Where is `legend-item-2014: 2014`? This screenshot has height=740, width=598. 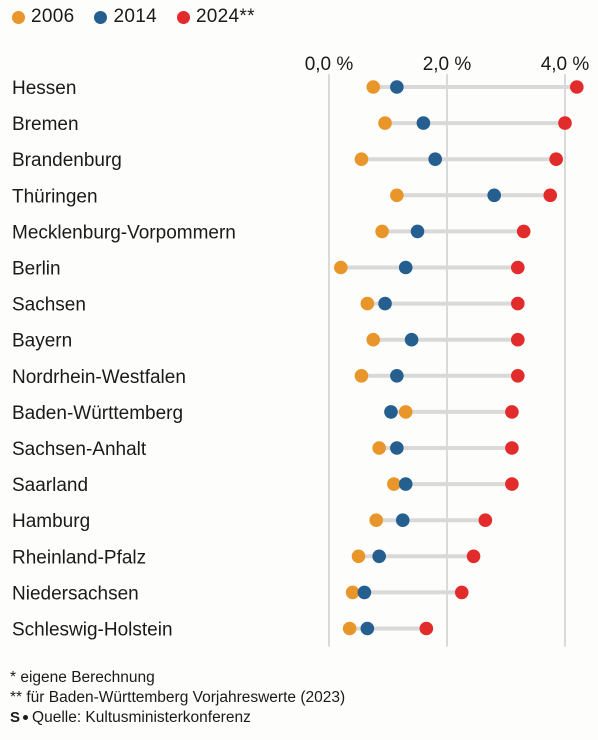
legend-item-2014: 2014 is located at coordinates (125, 17).